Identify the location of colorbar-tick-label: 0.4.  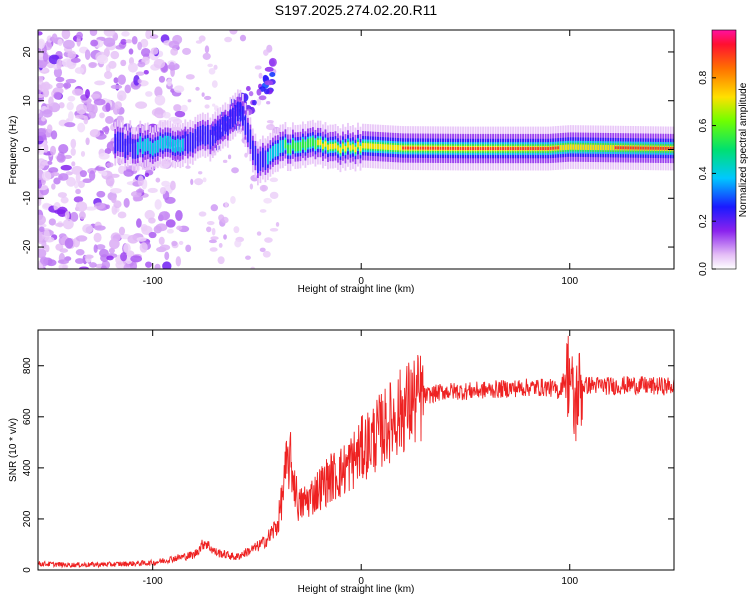
(703, 173).